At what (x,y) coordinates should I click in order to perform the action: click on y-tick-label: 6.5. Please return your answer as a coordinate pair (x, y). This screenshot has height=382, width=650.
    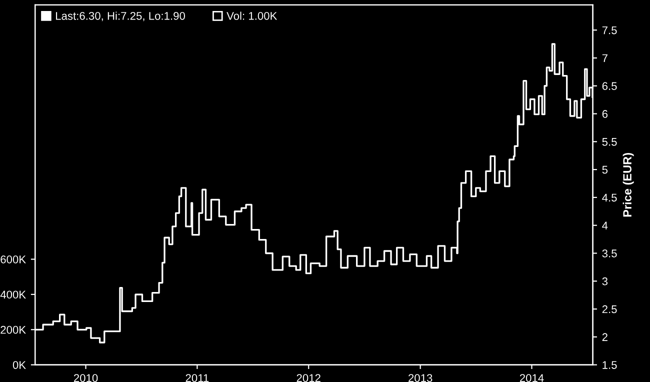
    Looking at the image, I should click on (609, 86).